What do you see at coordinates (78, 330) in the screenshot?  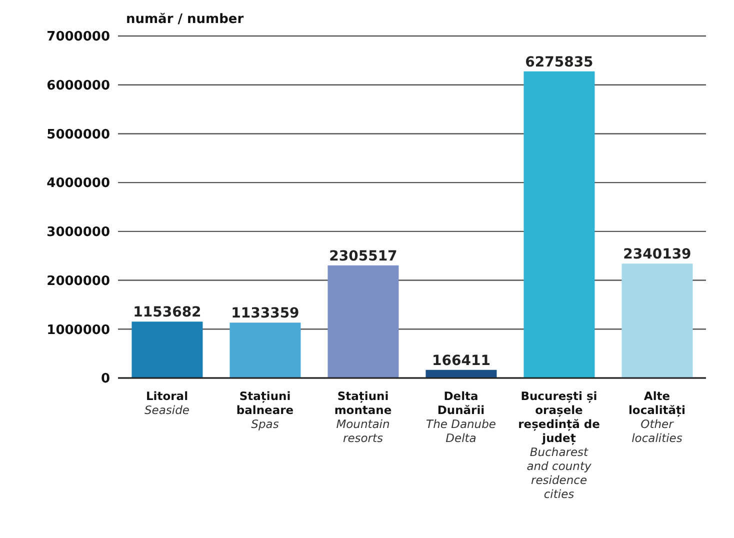 I see `y-tick-label: 1000000` at bounding box center [78, 330].